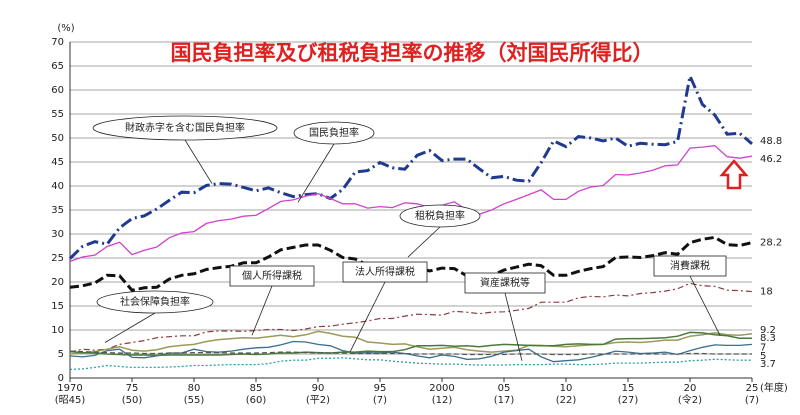 The image size is (800, 415). What do you see at coordinates (57, 234) in the screenshot?
I see `y-tick-label: 30` at bounding box center [57, 234].